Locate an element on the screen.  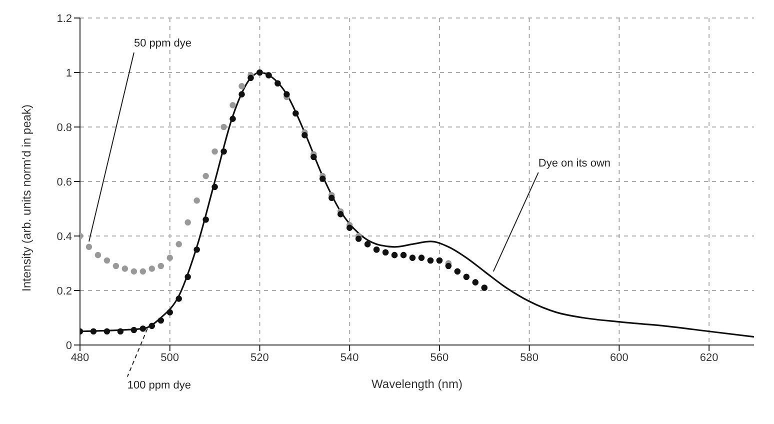
x-tick-label: 500 is located at coordinates (170, 358).